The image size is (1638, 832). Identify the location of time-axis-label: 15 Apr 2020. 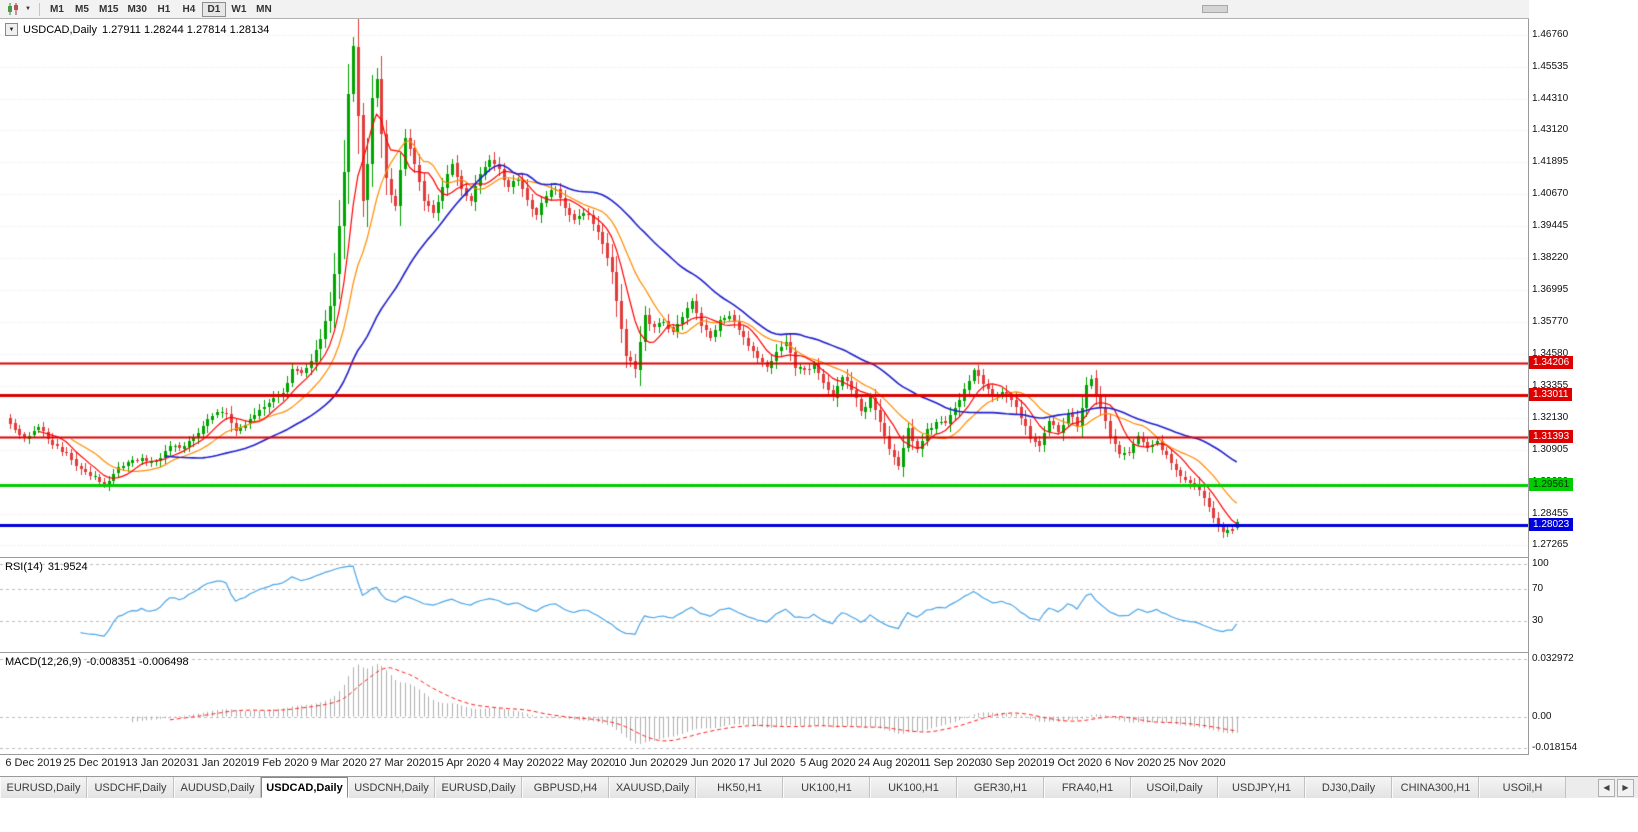
(461, 763).